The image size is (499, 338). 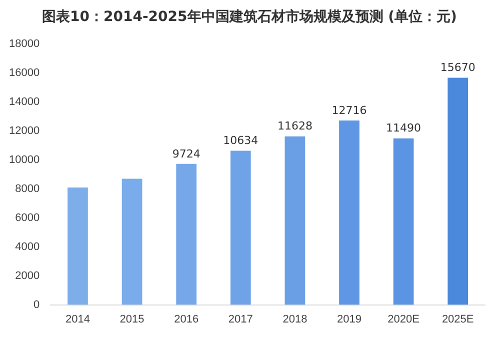 I want to click on x-tick-label: 2019, so click(x=349, y=319).